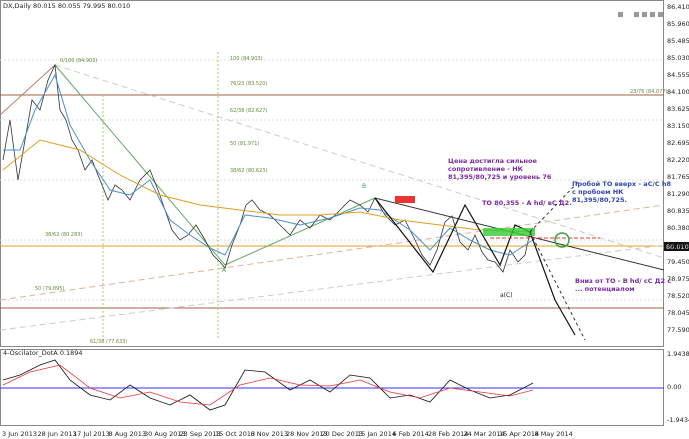 Image resolution: width=689 pixels, height=439 pixels. I want to click on price-label: 83.150, so click(678, 126).